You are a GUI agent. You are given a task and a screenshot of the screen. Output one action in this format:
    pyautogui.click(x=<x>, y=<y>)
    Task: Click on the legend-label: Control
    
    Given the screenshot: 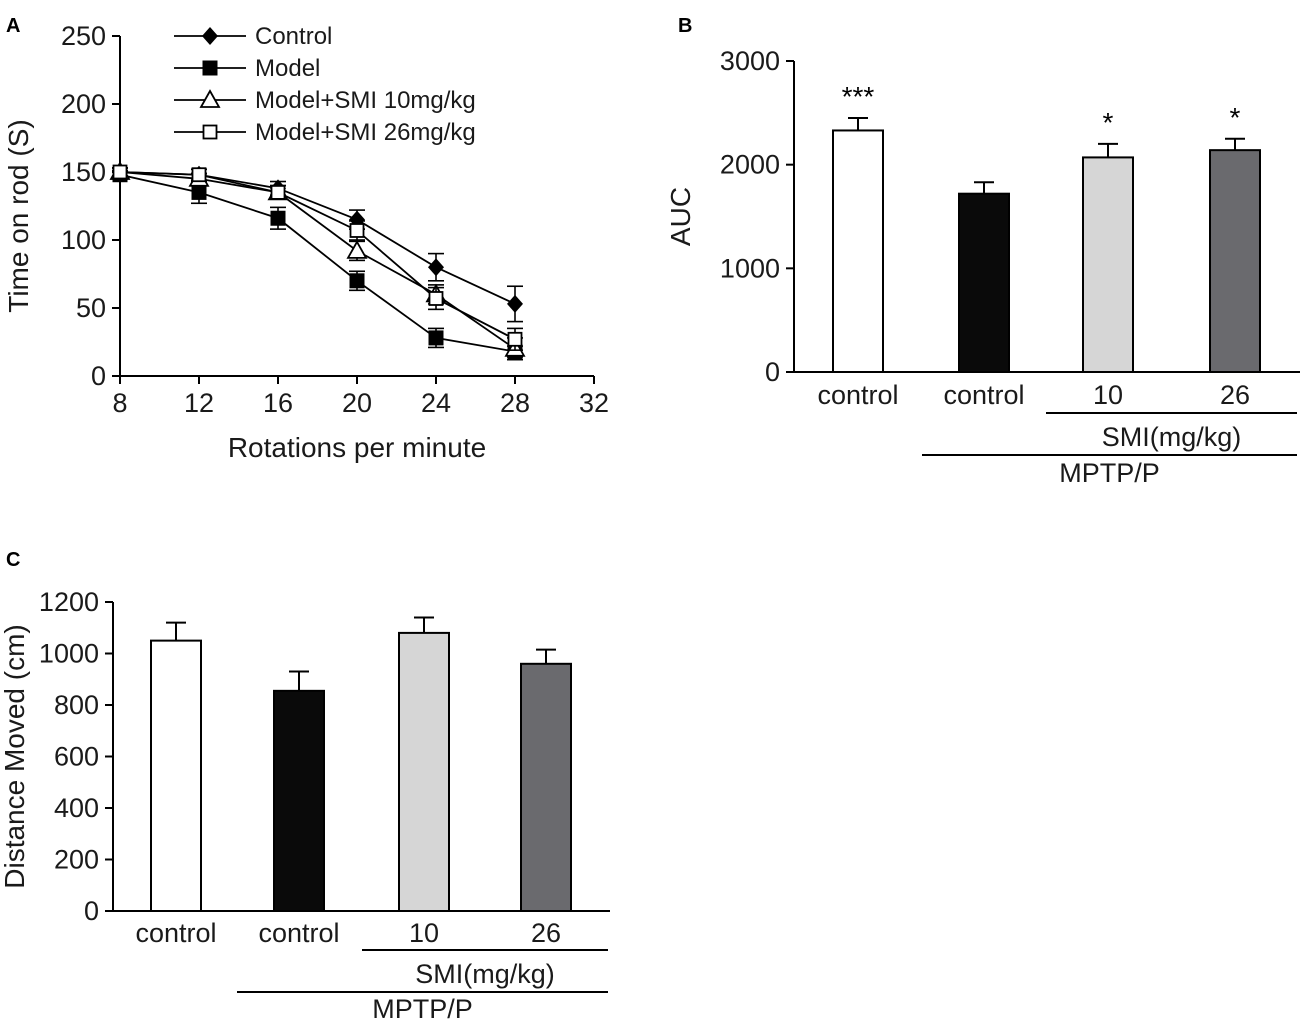 What is the action you would take?
    pyautogui.click(x=293, y=36)
    